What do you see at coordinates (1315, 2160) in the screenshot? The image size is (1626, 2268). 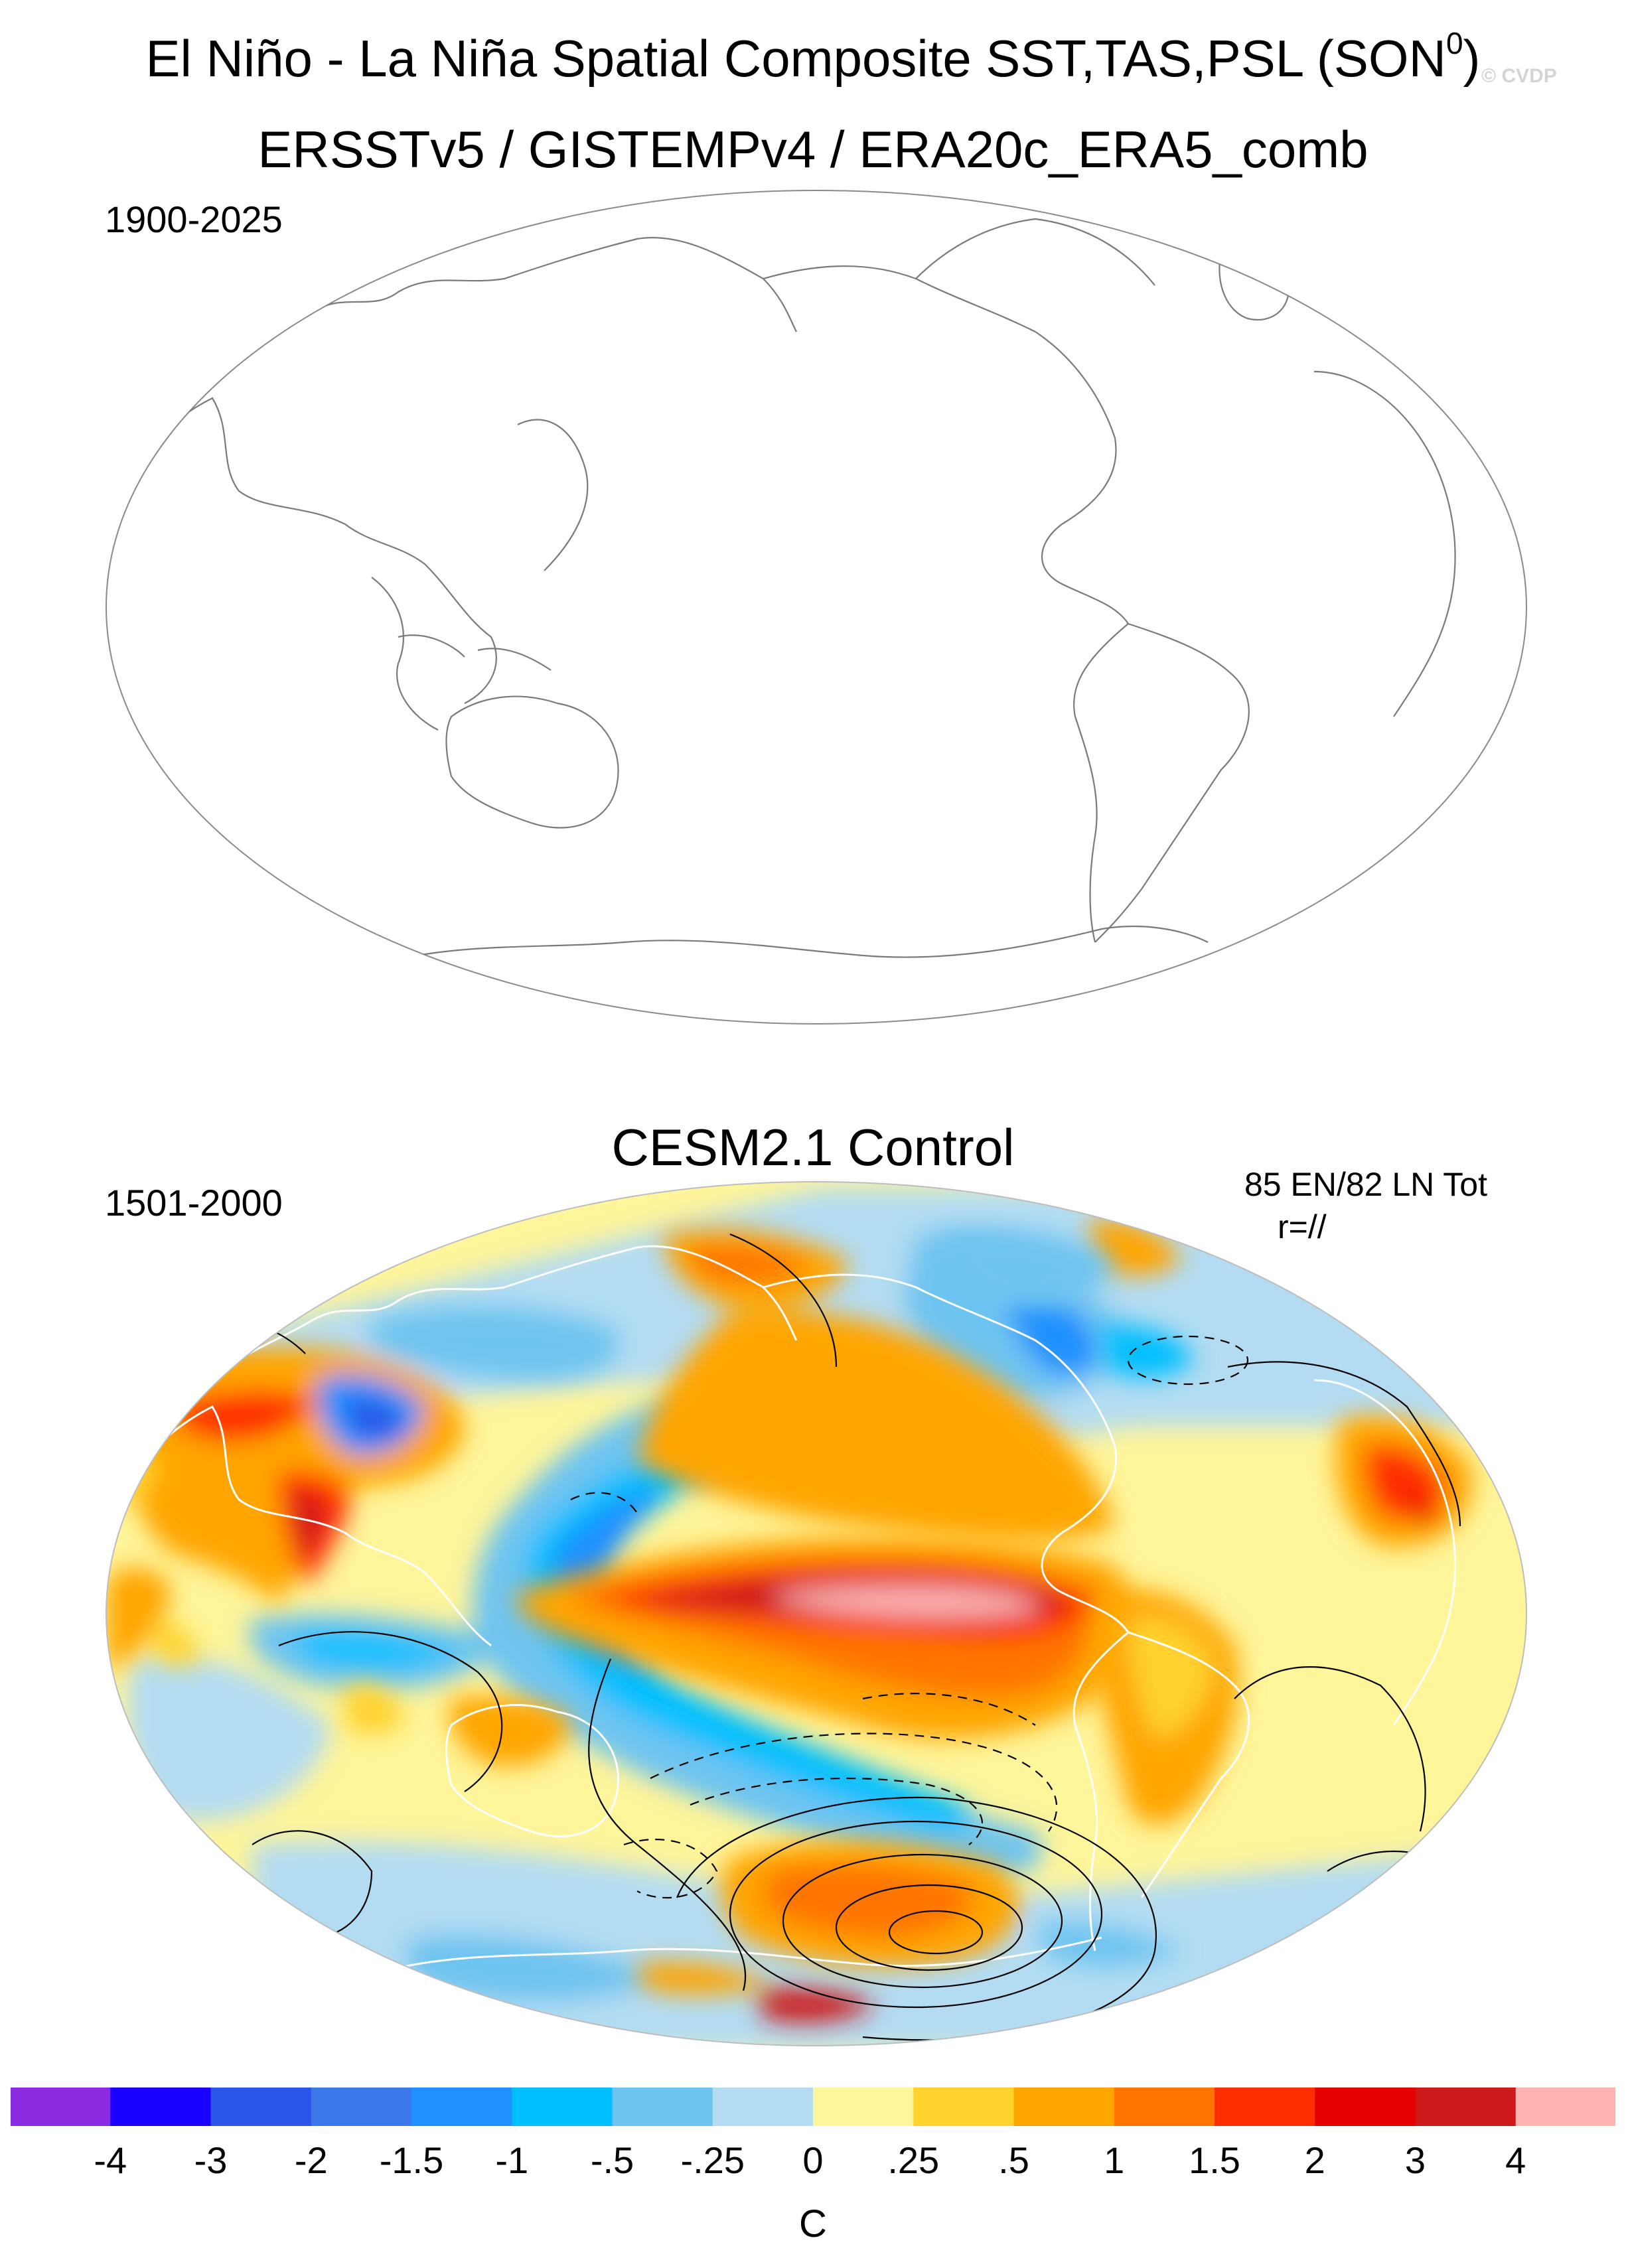 I see `colorbar-tick-label: 2` at bounding box center [1315, 2160].